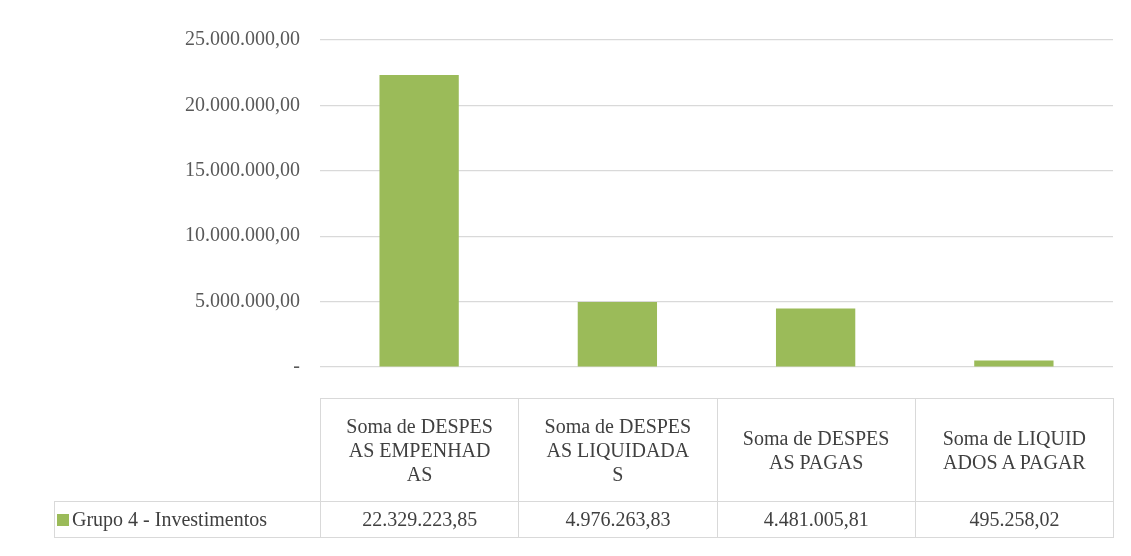  I want to click on y-tick-label: -, so click(296, 365).